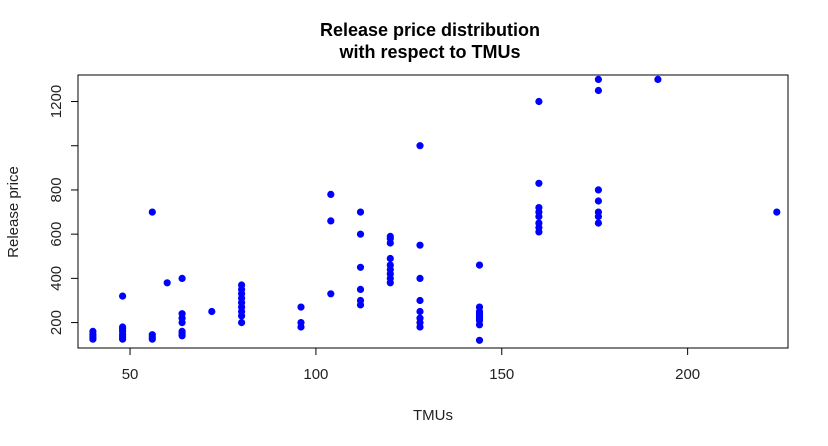 Image resolution: width=828 pixels, height=446 pixels. What do you see at coordinates (56, 278) in the screenshot?
I see `y-tick-label: 400` at bounding box center [56, 278].